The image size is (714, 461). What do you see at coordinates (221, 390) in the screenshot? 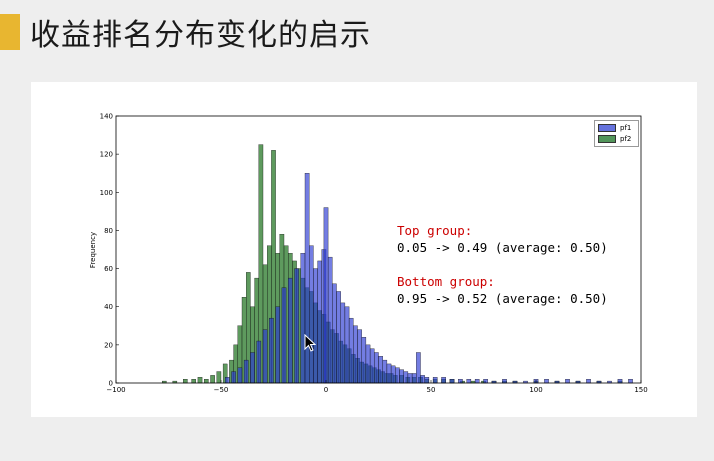
I see `x-tick-label: −50` at bounding box center [221, 390].